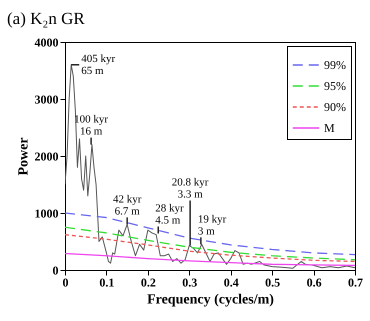 Image resolution: width=370 pixels, height=321 pixels. Describe the element at coordinates (335, 107) in the screenshot. I see `legend-label: 90%` at that location.